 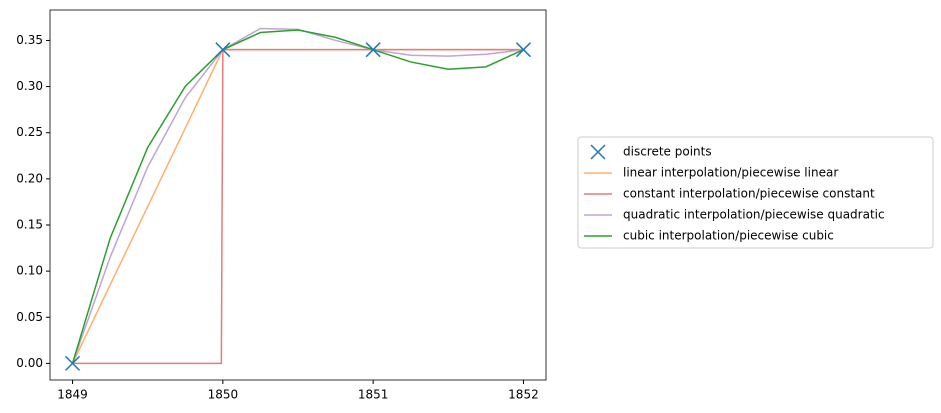 I want to click on y-tick-label: 0.10, so click(x=29, y=271).